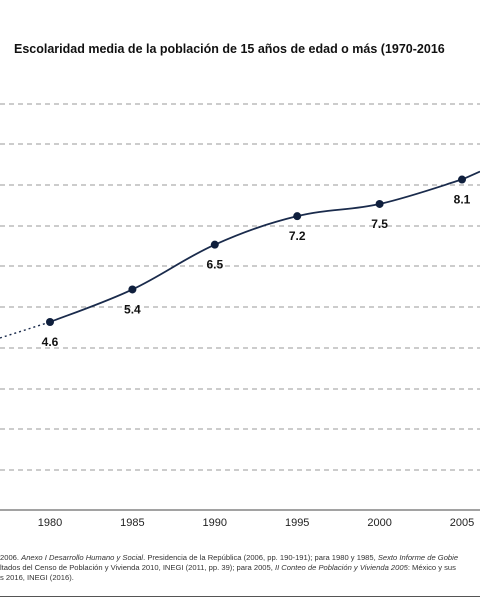 Image resolution: width=480 pixels, height=606 pixels. What do you see at coordinates (297, 216) in the screenshot?
I see `data-point-1995` at bounding box center [297, 216].